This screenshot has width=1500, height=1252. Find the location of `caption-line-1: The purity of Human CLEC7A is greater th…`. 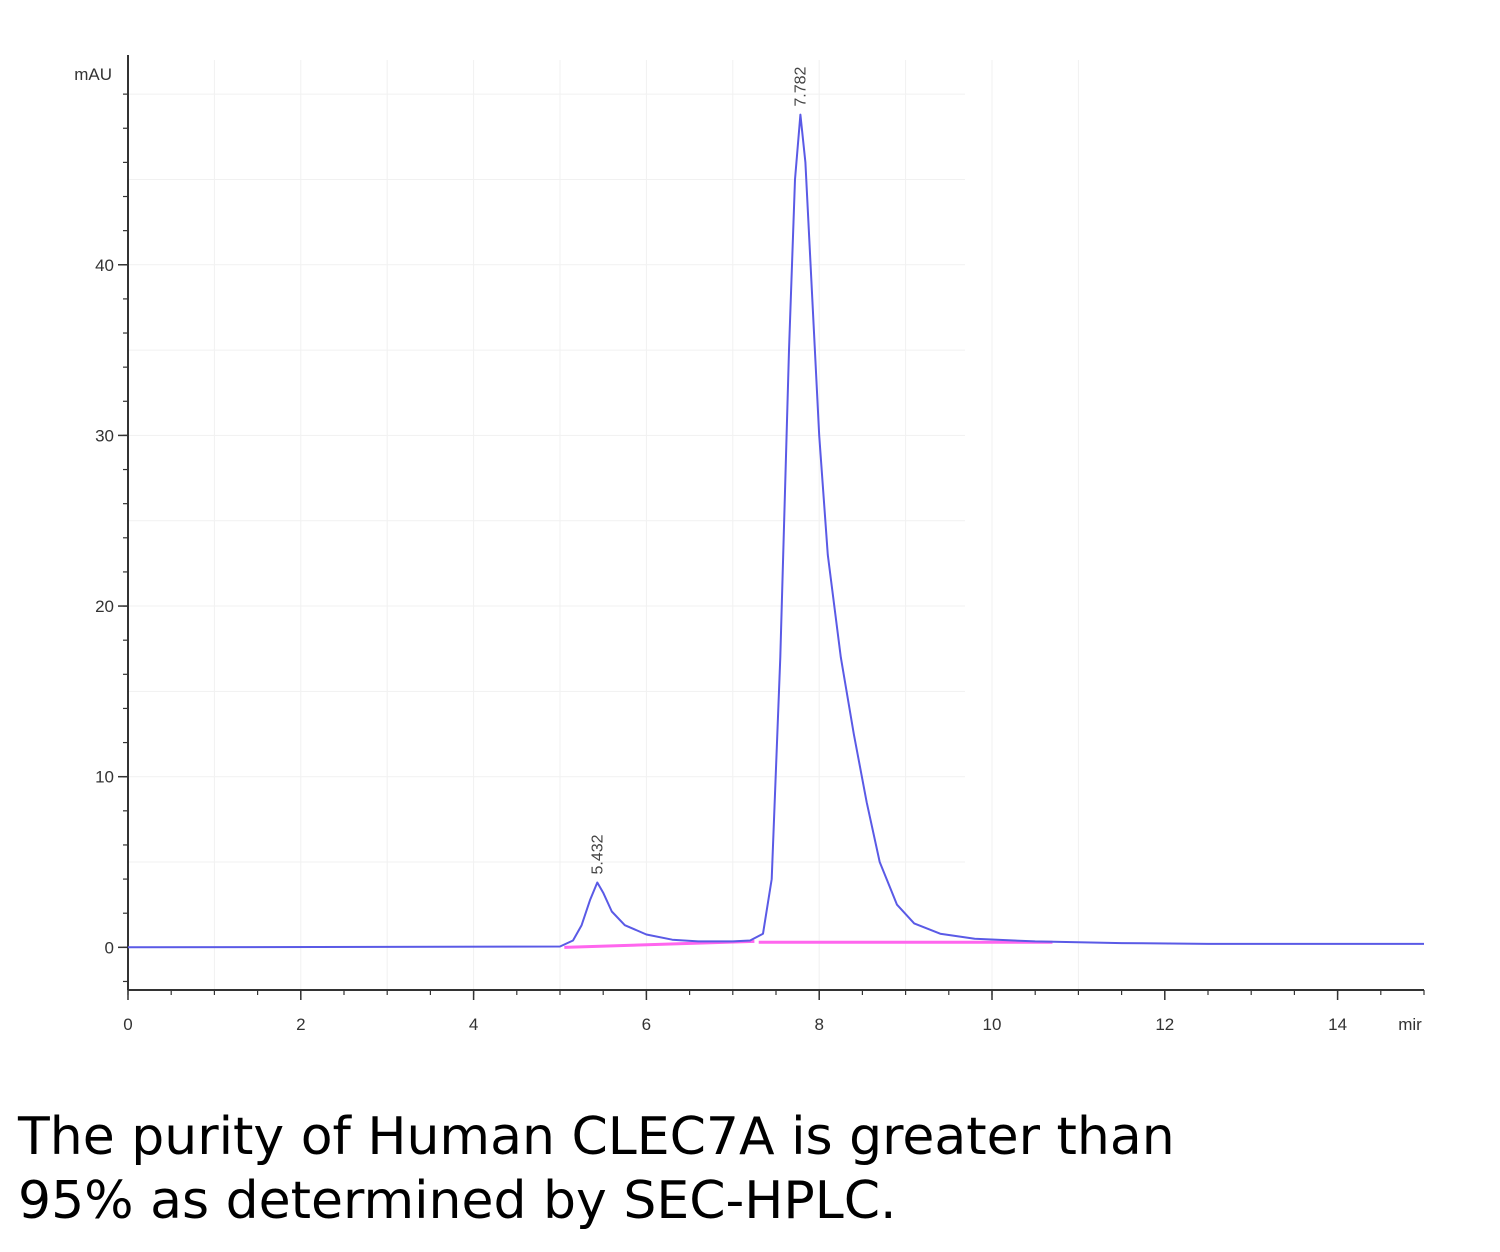

caption-line-1: The purity of Human CLEC7A is greater th… is located at coordinates (596, 1137).